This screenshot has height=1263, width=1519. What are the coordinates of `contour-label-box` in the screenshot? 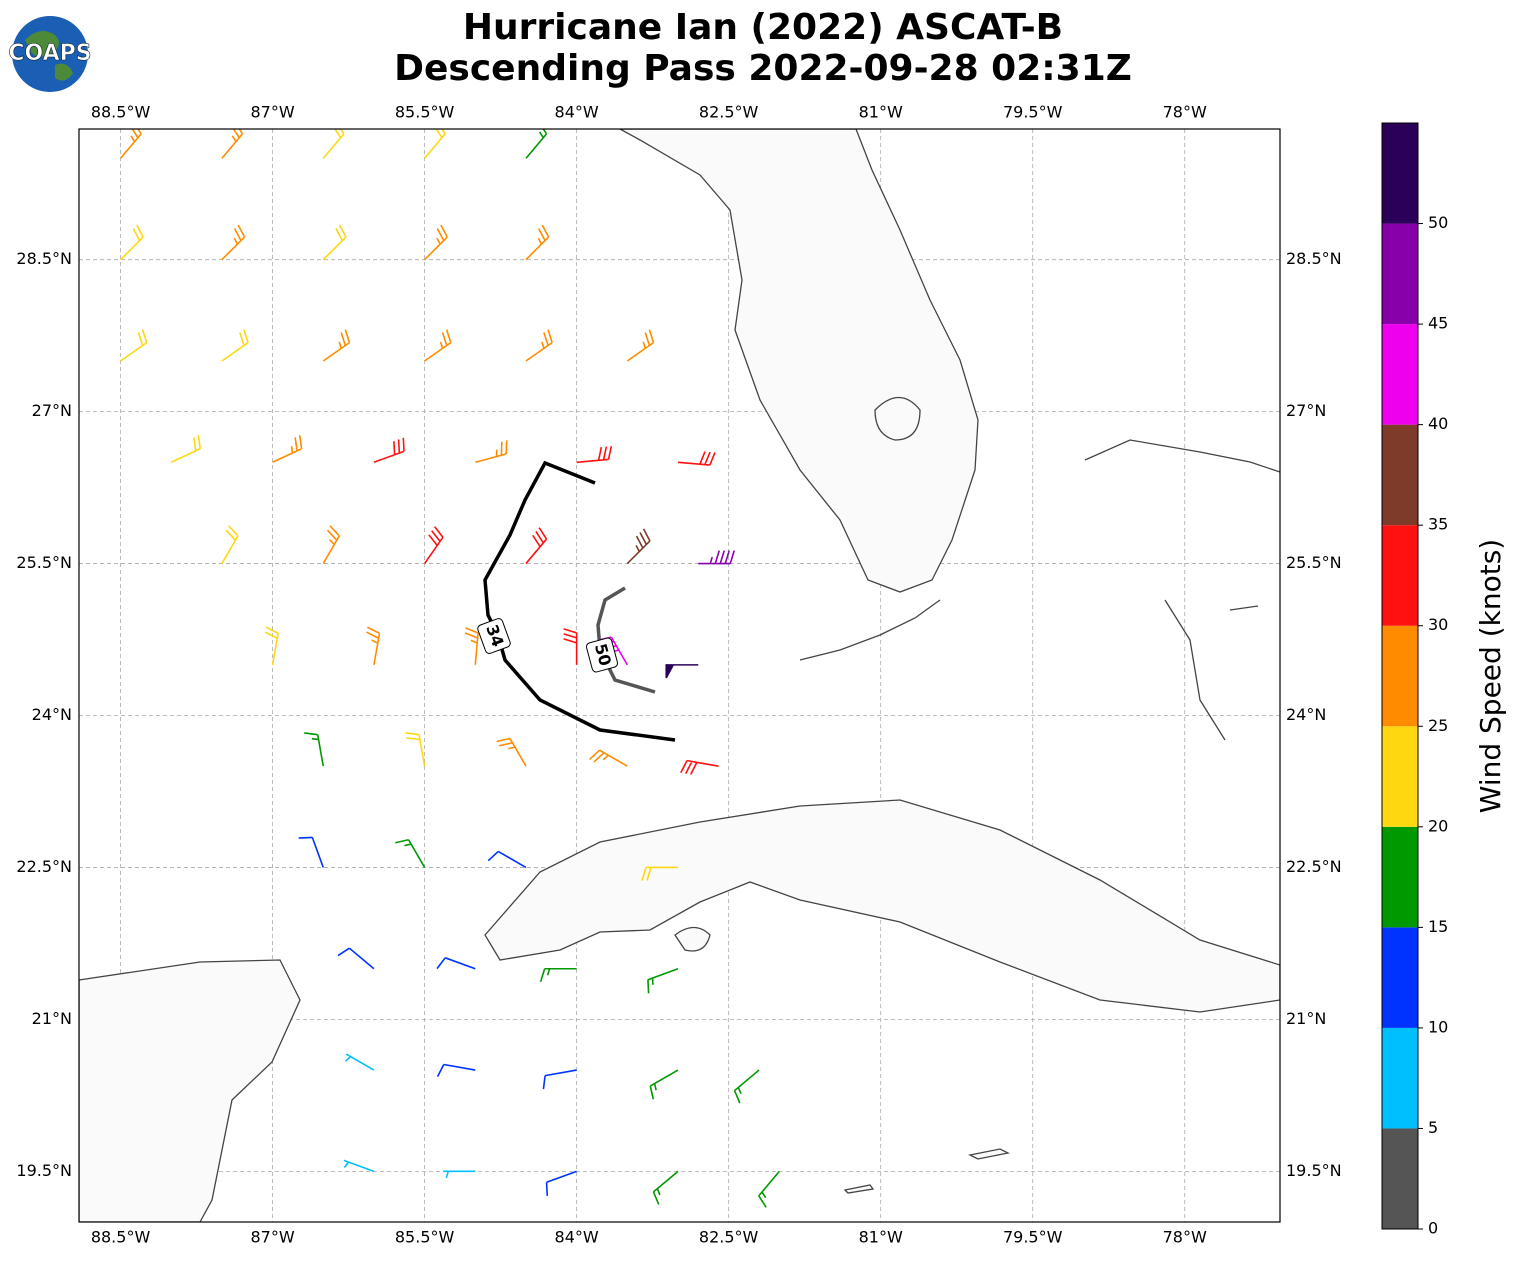 It's located at (494, 636).